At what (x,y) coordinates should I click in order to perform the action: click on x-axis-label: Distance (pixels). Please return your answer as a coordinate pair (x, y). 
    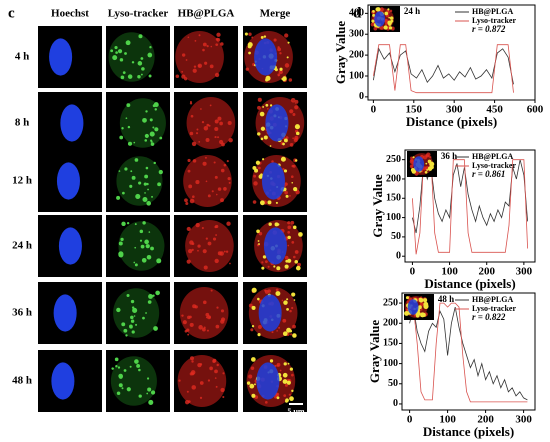
    Looking at the image, I should click on (468, 431).